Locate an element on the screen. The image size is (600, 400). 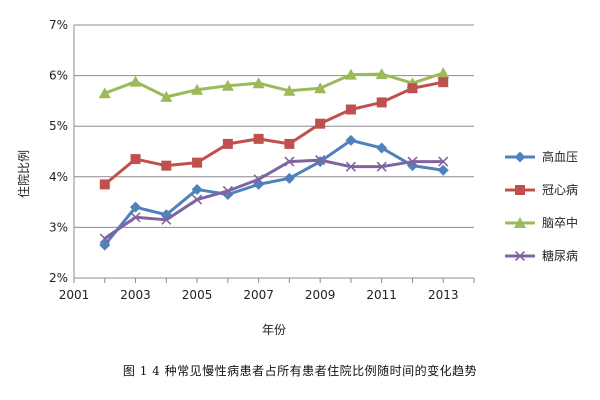
y-tick-label: 3% is located at coordinates (58, 227).